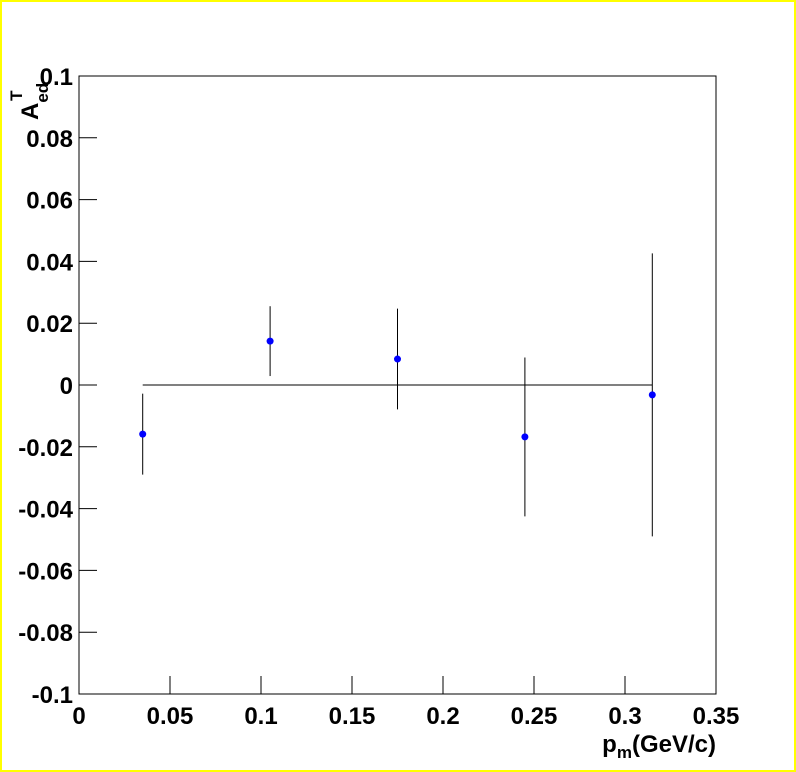  What do you see at coordinates (49, 201) in the screenshot?
I see `y-tick-label: 0.06` at bounding box center [49, 201].